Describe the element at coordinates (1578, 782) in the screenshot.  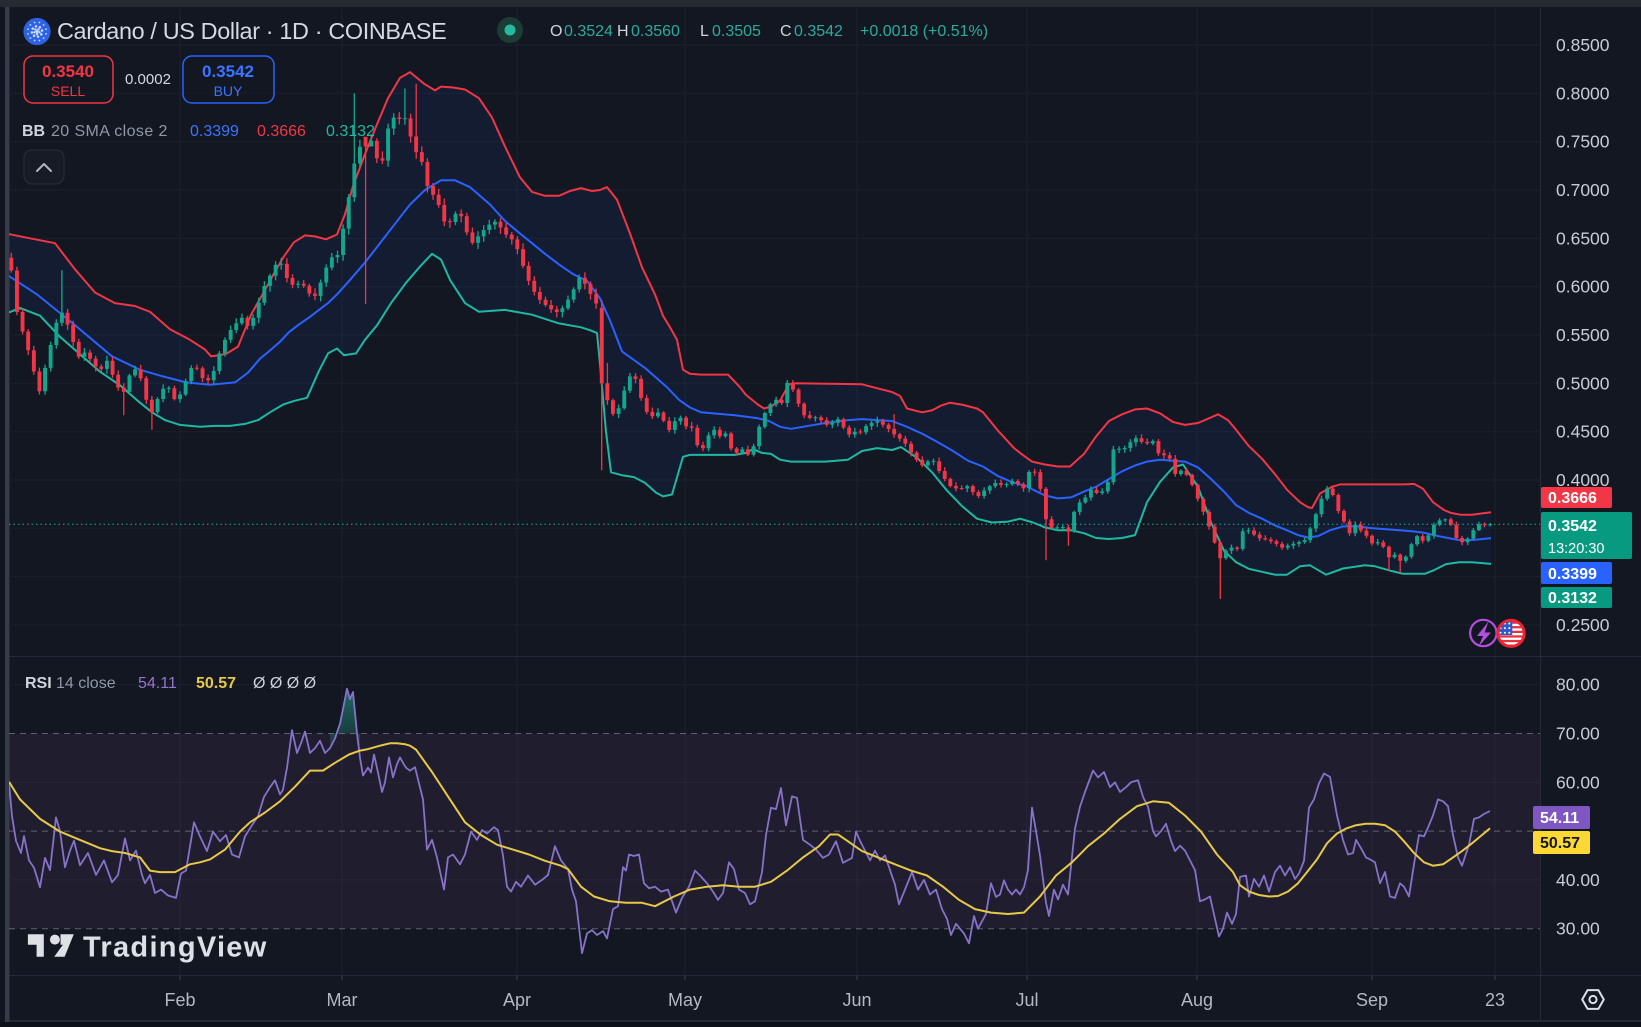
I see `svg-text: 60.00` at that location.